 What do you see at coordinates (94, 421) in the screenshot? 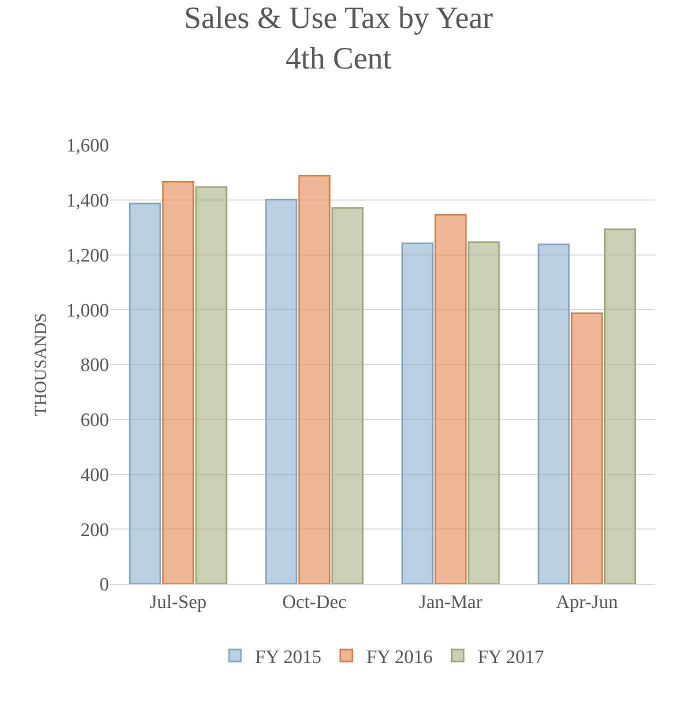
I see `y-tick-label: 600` at bounding box center [94, 421].